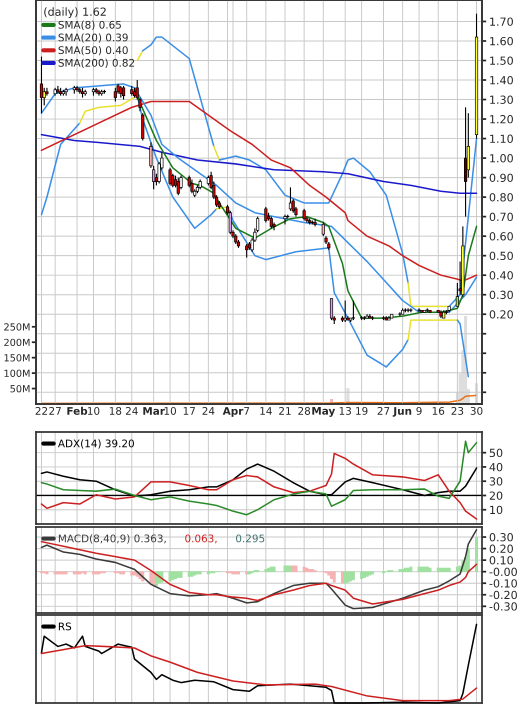  I want to click on y-tick-label: -0.20, so click(503, 595).